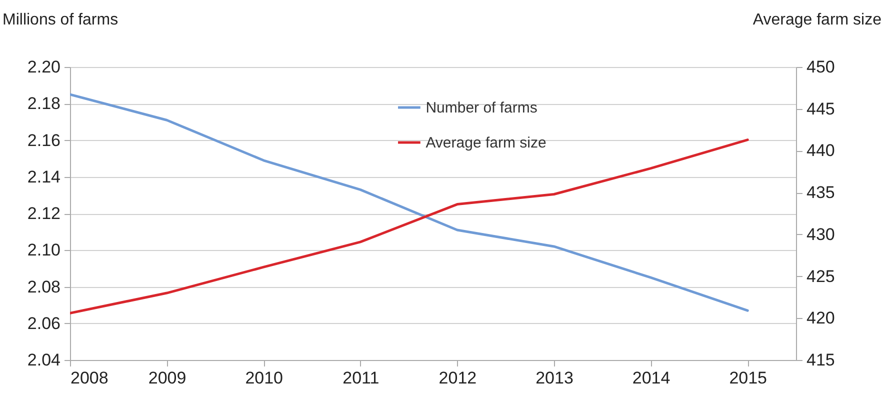 This screenshot has width=884, height=400. What do you see at coordinates (457, 378) in the screenshot?
I see `x-tick-label: 2012` at bounding box center [457, 378].